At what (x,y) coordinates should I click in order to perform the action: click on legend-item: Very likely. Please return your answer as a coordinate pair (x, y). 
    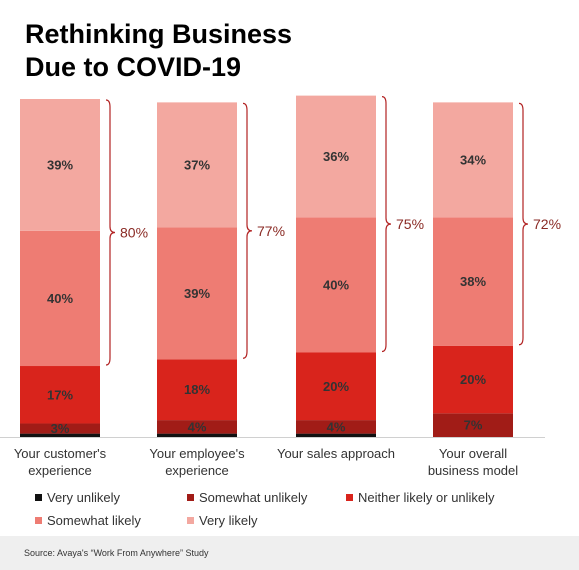
    Looking at the image, I should click on (222, 520).